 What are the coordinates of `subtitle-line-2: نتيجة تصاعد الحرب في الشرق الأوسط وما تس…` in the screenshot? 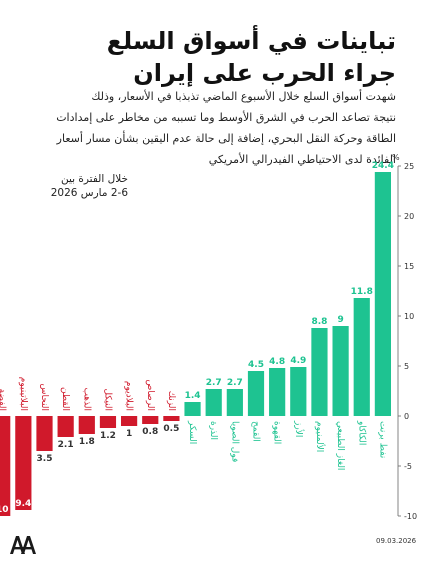 It's located at (226, 117).